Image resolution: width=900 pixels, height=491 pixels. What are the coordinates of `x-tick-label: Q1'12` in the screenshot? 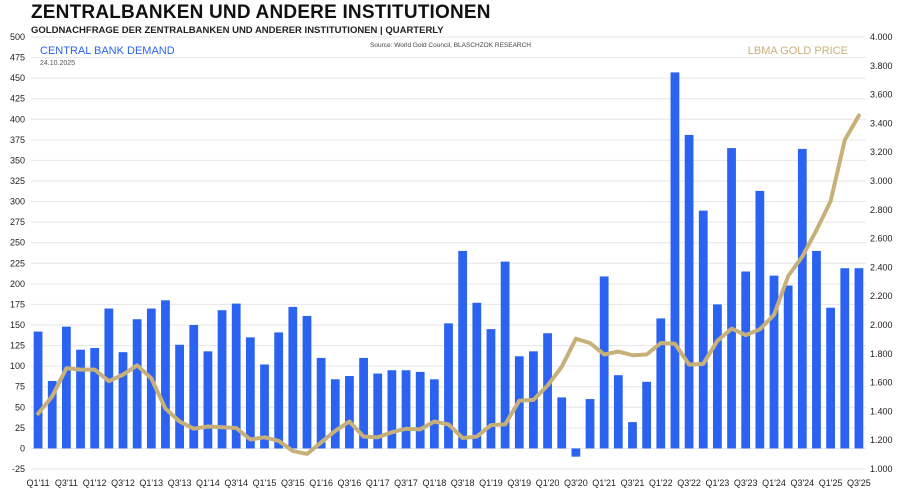 It's located at (95, 483).